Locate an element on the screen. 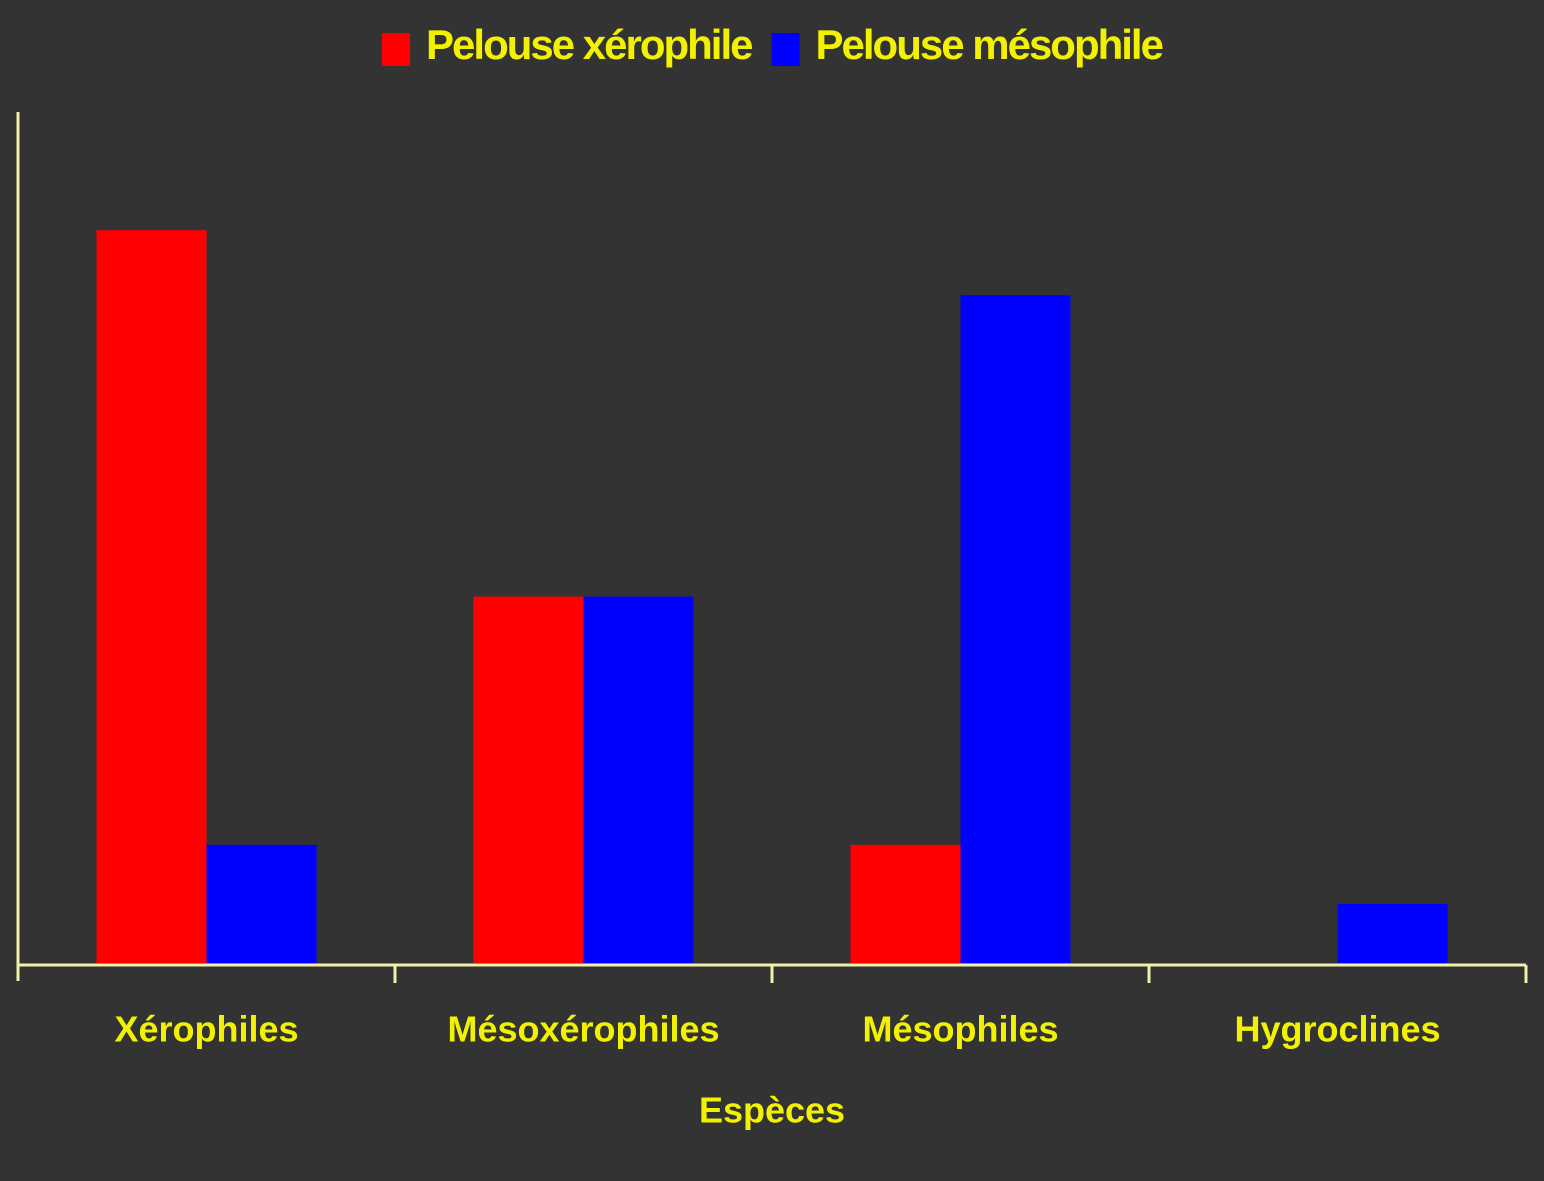  x-tick-label: Mésoxérophiles is located at coordinates (583, 1029).